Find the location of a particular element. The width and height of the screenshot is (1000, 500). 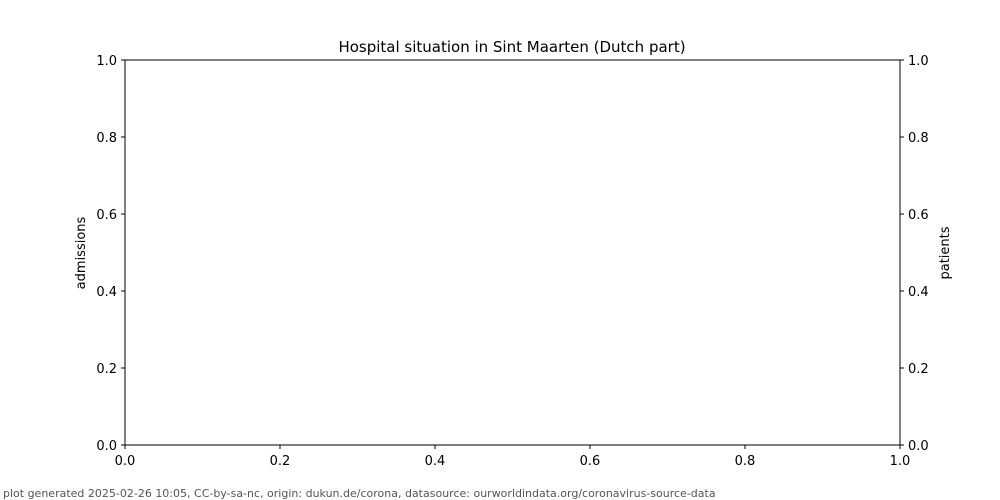

y-right-tick-label: 0.2 is located at coordinates (918, 369).